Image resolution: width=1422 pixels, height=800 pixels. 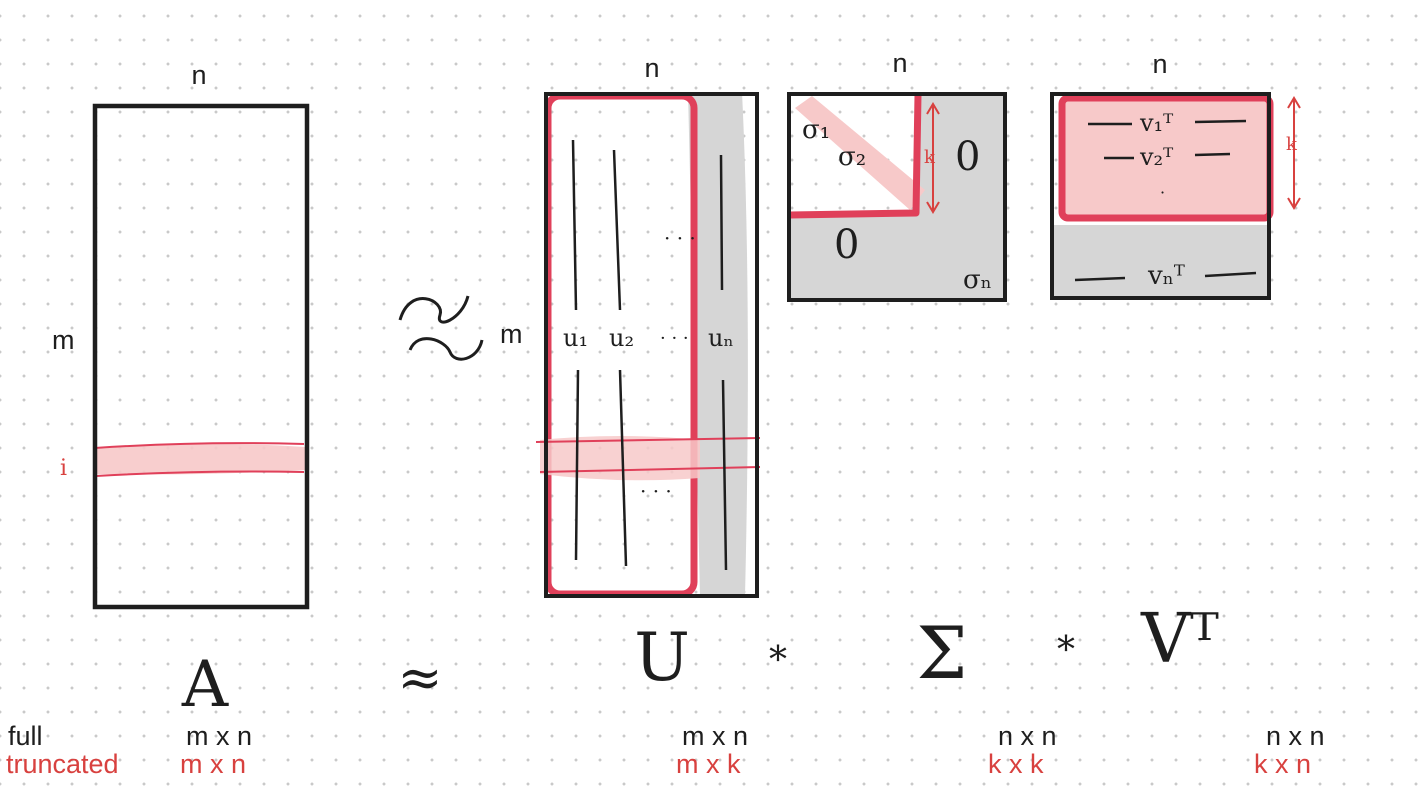 What do you see at coordinates (1027, 736) in the screenshot?
I see `dims-sigma-full: n x n` at bounding box center [1027, 736].